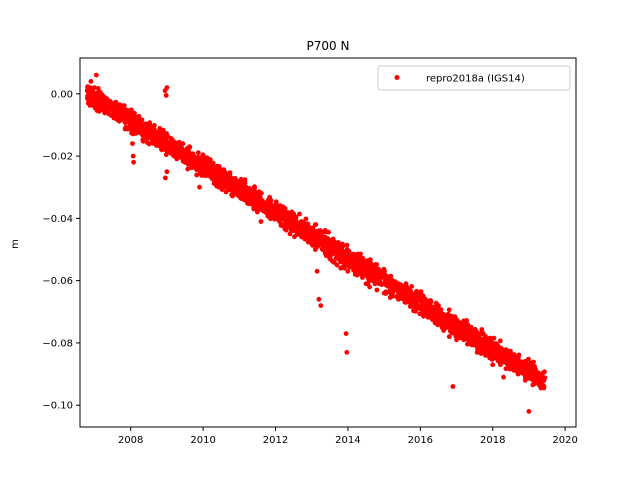 The width and height of the screenshot is (640, 480). Describe the element at coordinates (130, 440) in the screenshot. I see `x-tick-label: 2008` at that location.